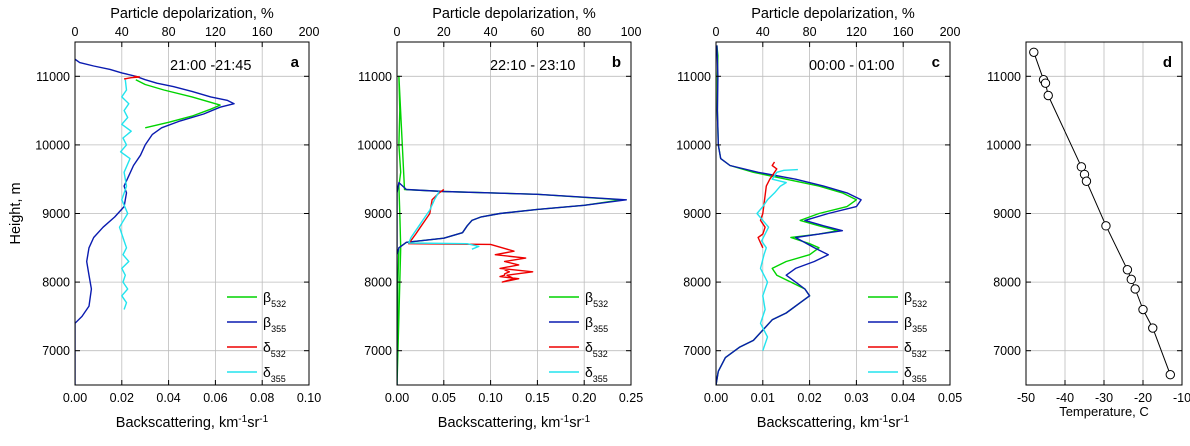 The width and height of the screenshot is (1190, 446). Describe the element at coordinates (532, 66) in the screenshot. I see `time-annotation: 22:10 - 23:10` at that location.